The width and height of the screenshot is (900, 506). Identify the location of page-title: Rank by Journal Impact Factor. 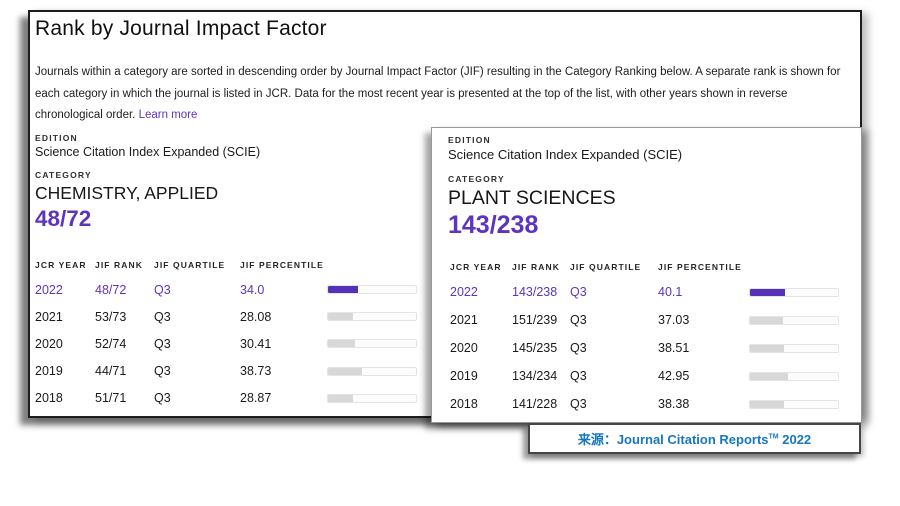
(181, 28).